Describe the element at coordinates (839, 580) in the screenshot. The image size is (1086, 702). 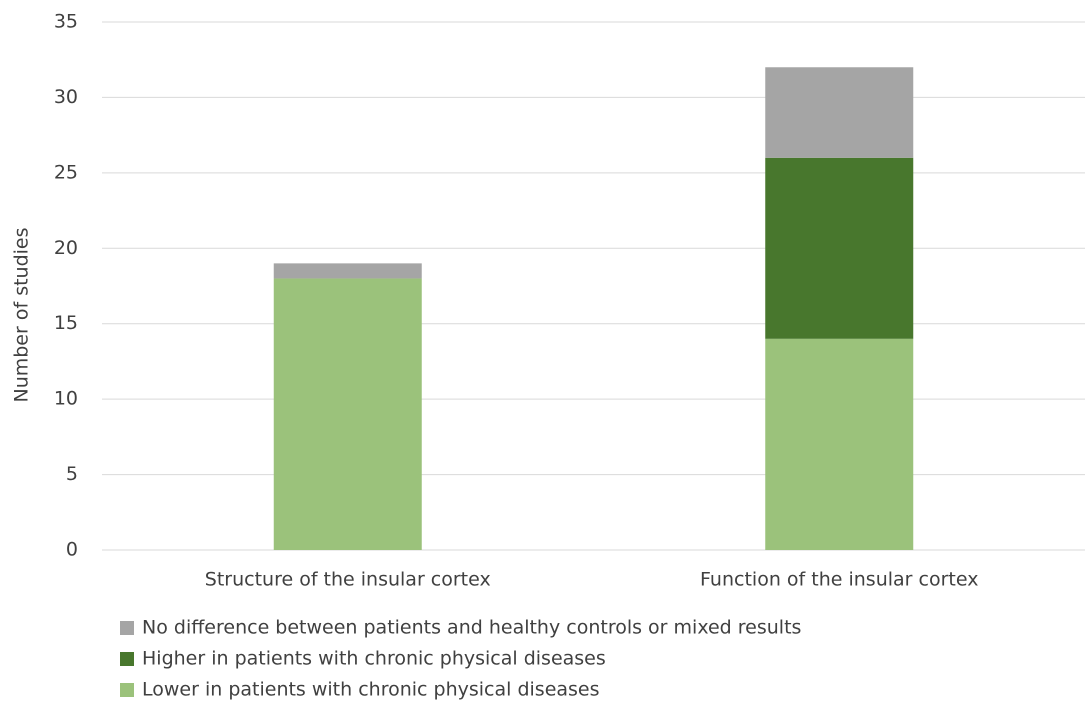
I see `x-tick-label: Function of the insular cortex` at that location.